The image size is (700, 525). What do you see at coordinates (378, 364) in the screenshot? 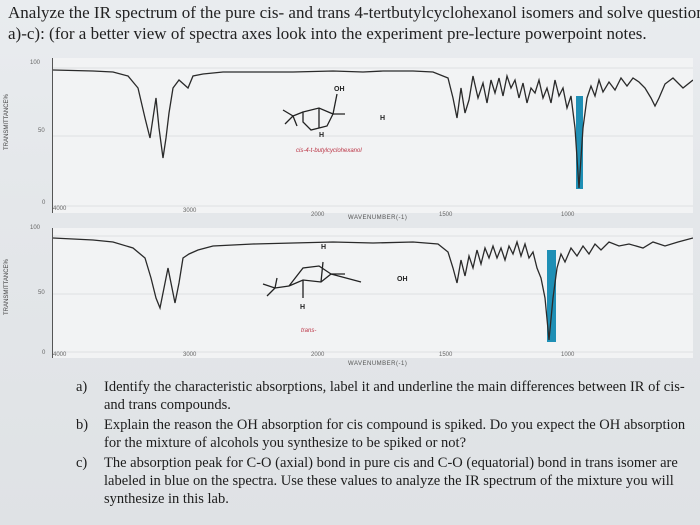
I see `spectrum2-x-axis-label: WAVENUMBER(-1)` at bounding box center [378, 364].